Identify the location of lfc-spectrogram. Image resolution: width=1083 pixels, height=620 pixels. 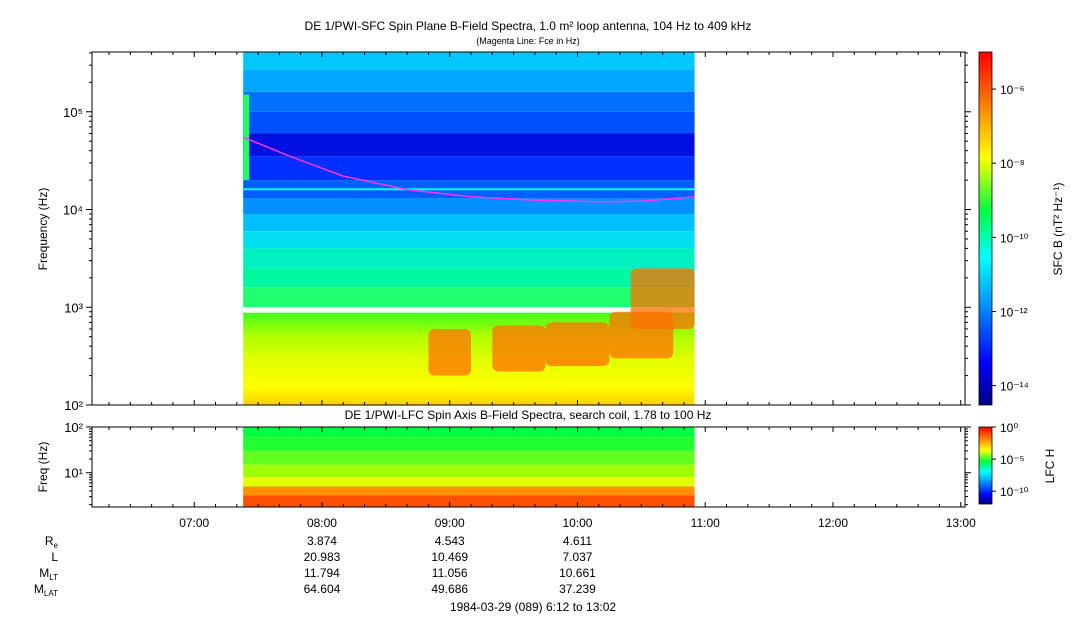
(469, 467).